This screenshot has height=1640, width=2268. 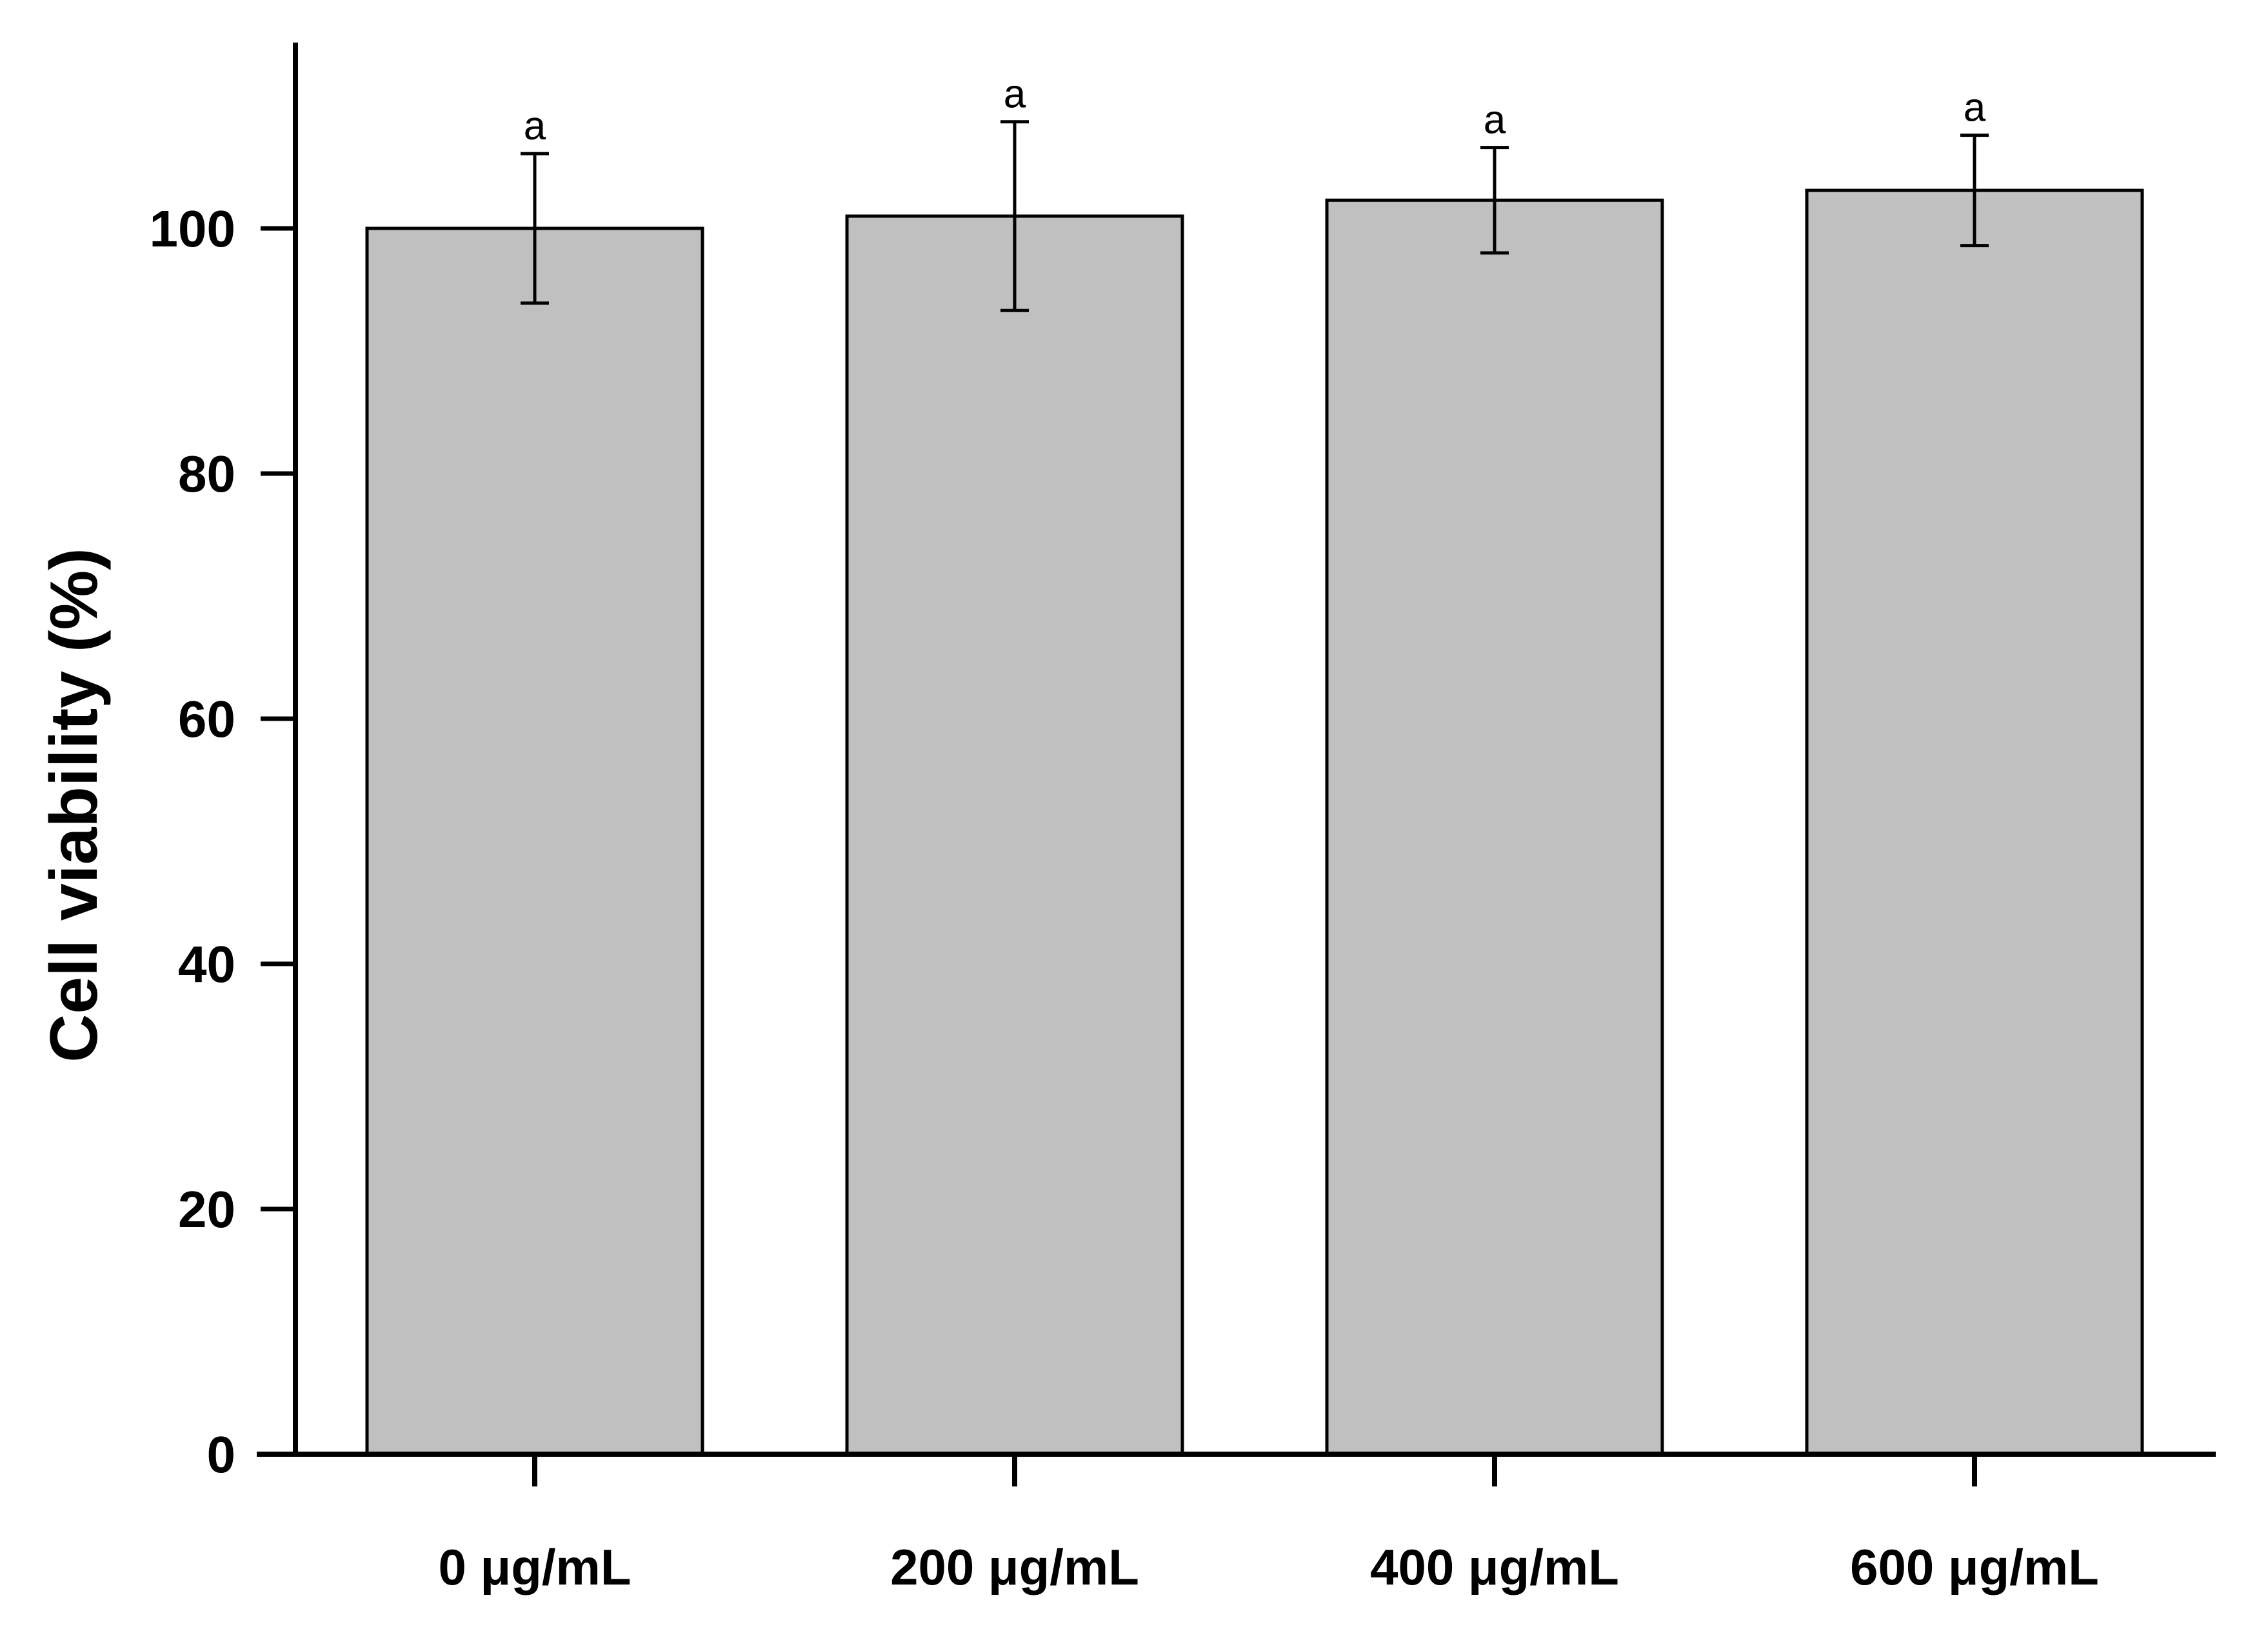 I want to click on significance-label-2: a, so click(x=1495, y=120).